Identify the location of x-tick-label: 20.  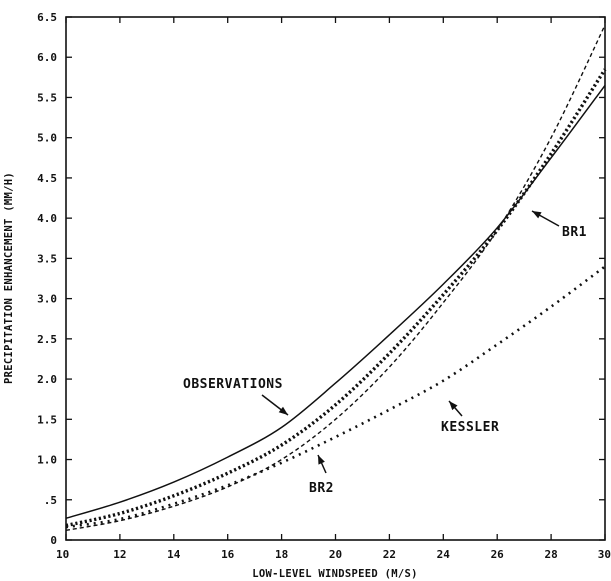
(335, 554).